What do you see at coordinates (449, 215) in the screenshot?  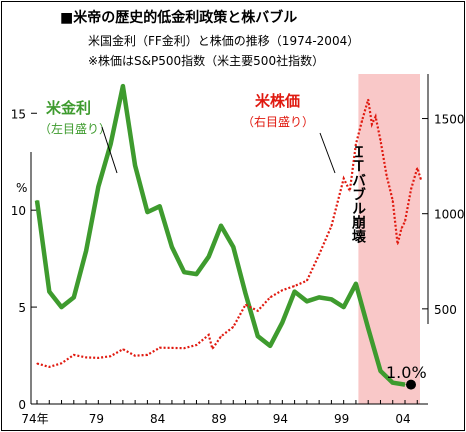 I see `right-tick-label: 1000` at bounding box center [449, 215].